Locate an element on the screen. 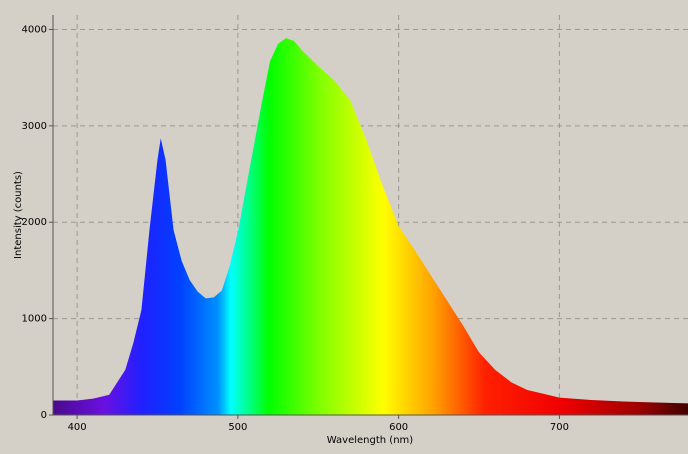  x-tick-label: 500 is located at coordinates (237, 427).